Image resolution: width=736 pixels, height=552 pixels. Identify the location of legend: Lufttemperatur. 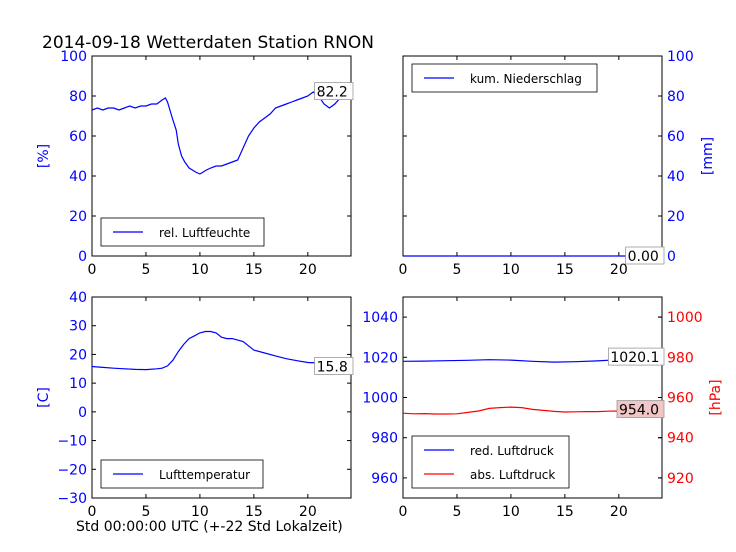
(182, 474).